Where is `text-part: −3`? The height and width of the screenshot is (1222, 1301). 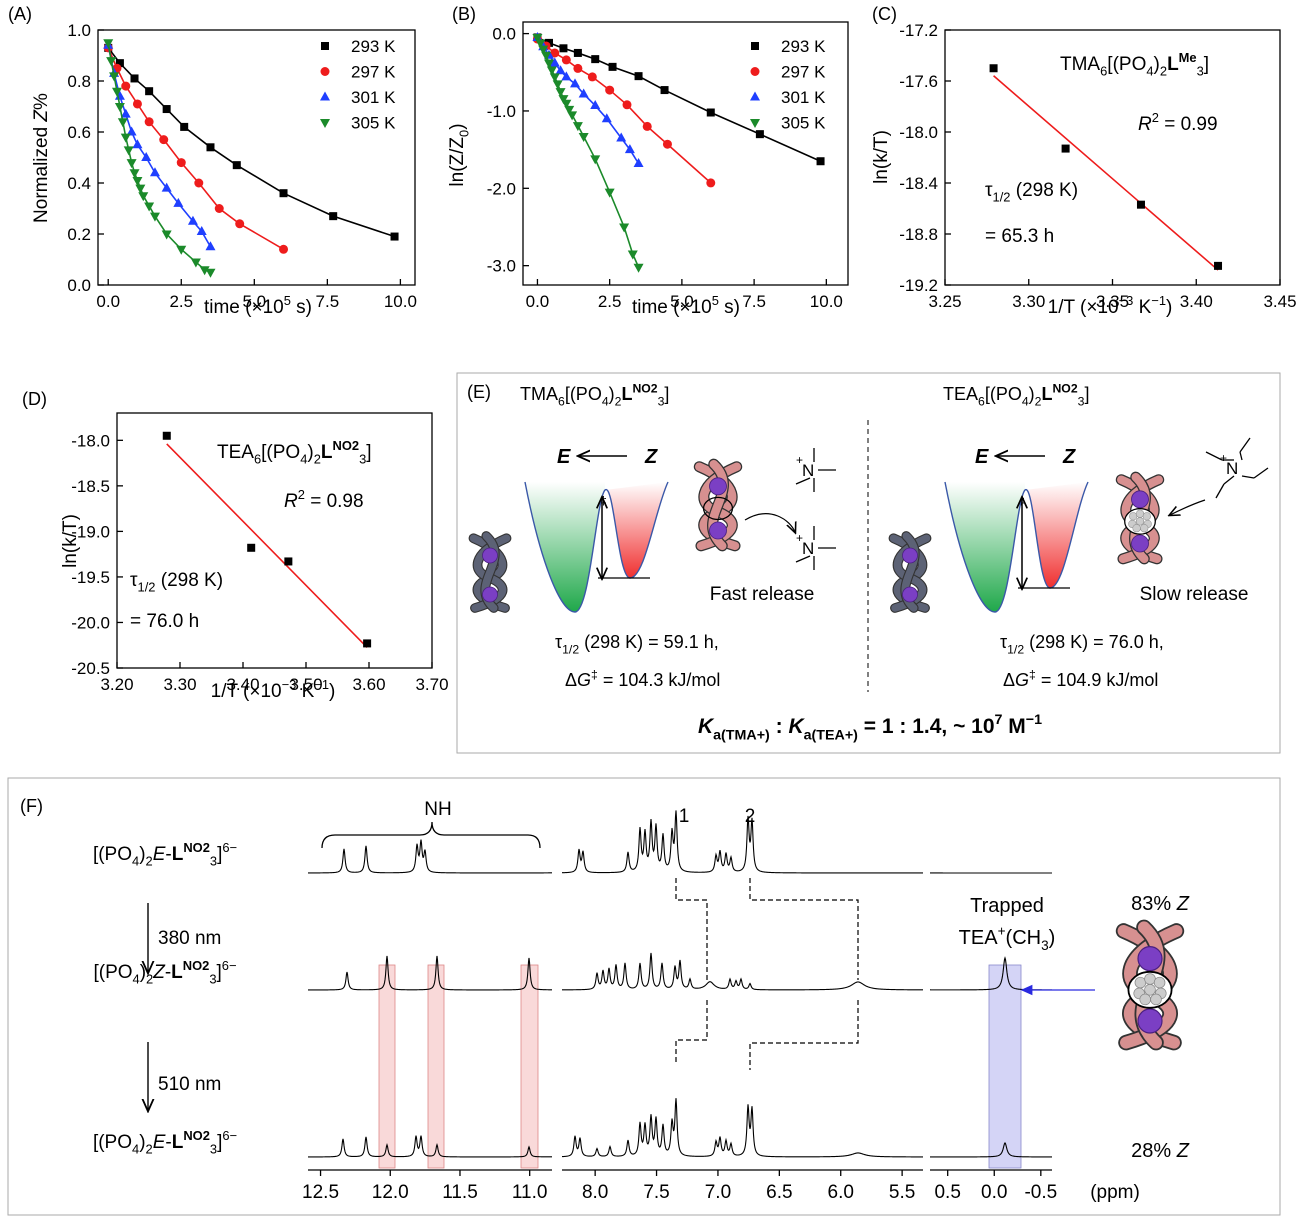
text-part: −3 is located at coordinates (1126, 300).